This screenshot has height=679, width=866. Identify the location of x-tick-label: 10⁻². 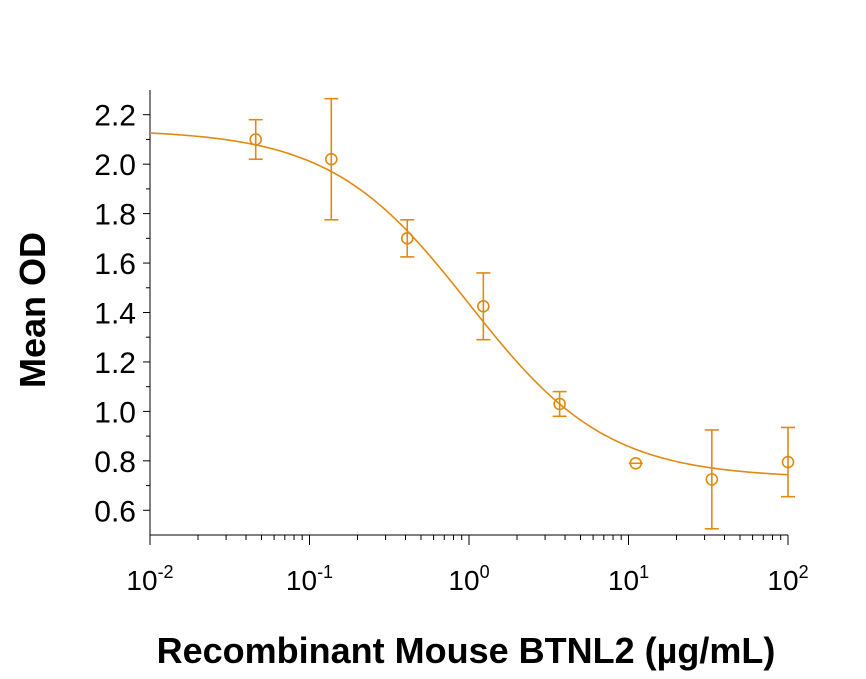
(149, 579).